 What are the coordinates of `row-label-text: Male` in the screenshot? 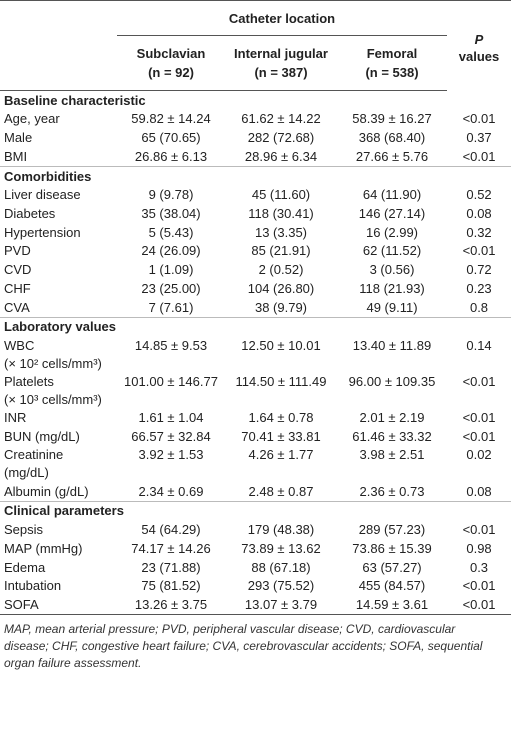 It's located at (18, 138).